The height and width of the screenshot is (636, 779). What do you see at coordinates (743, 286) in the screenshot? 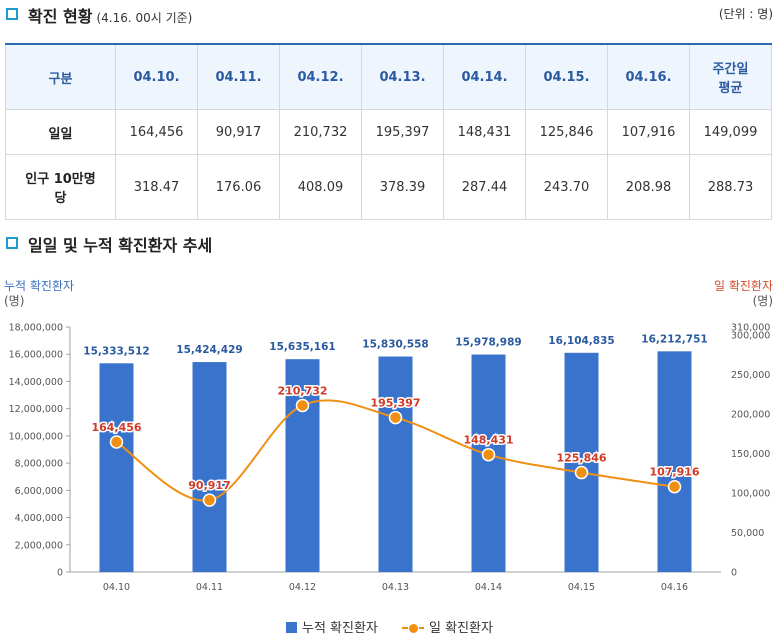
I see `right-axis-title-text: 일 확진환자` at bounding box center [743, 286].